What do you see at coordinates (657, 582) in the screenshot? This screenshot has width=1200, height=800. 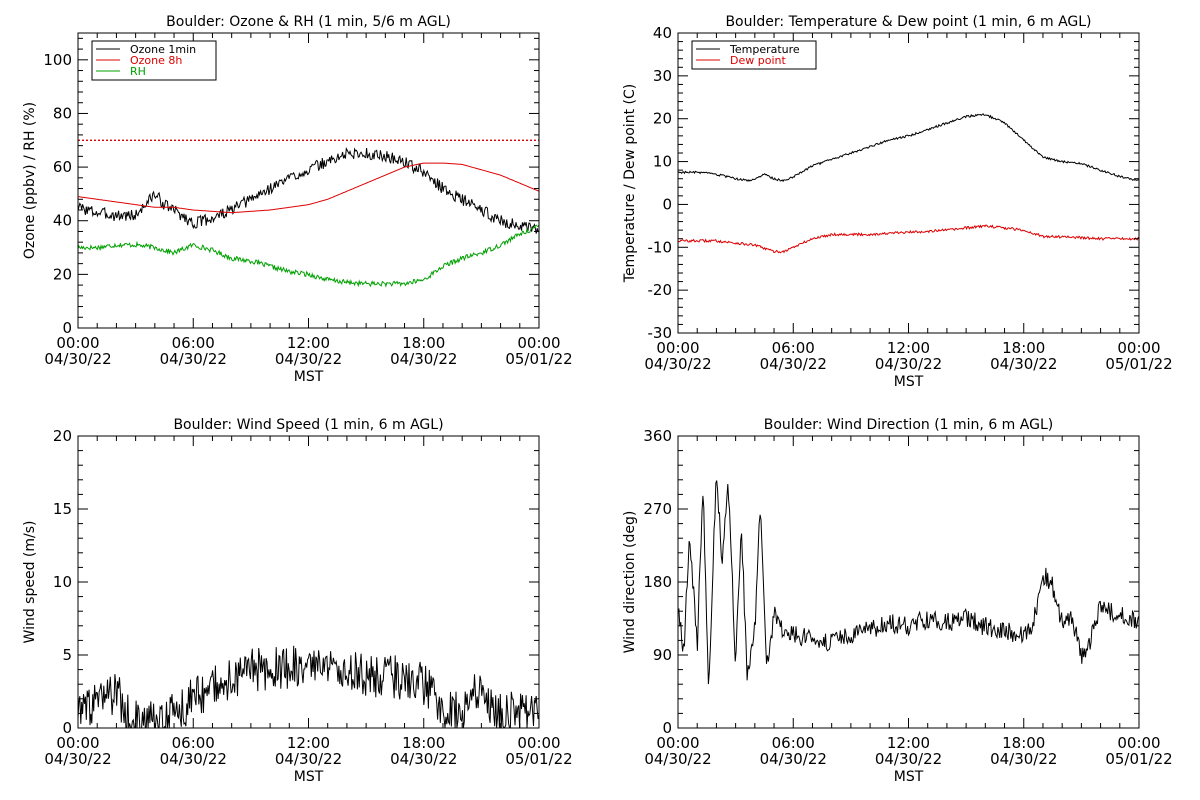 I see `y-tick-label: 180` at bounding box center [657, 582].